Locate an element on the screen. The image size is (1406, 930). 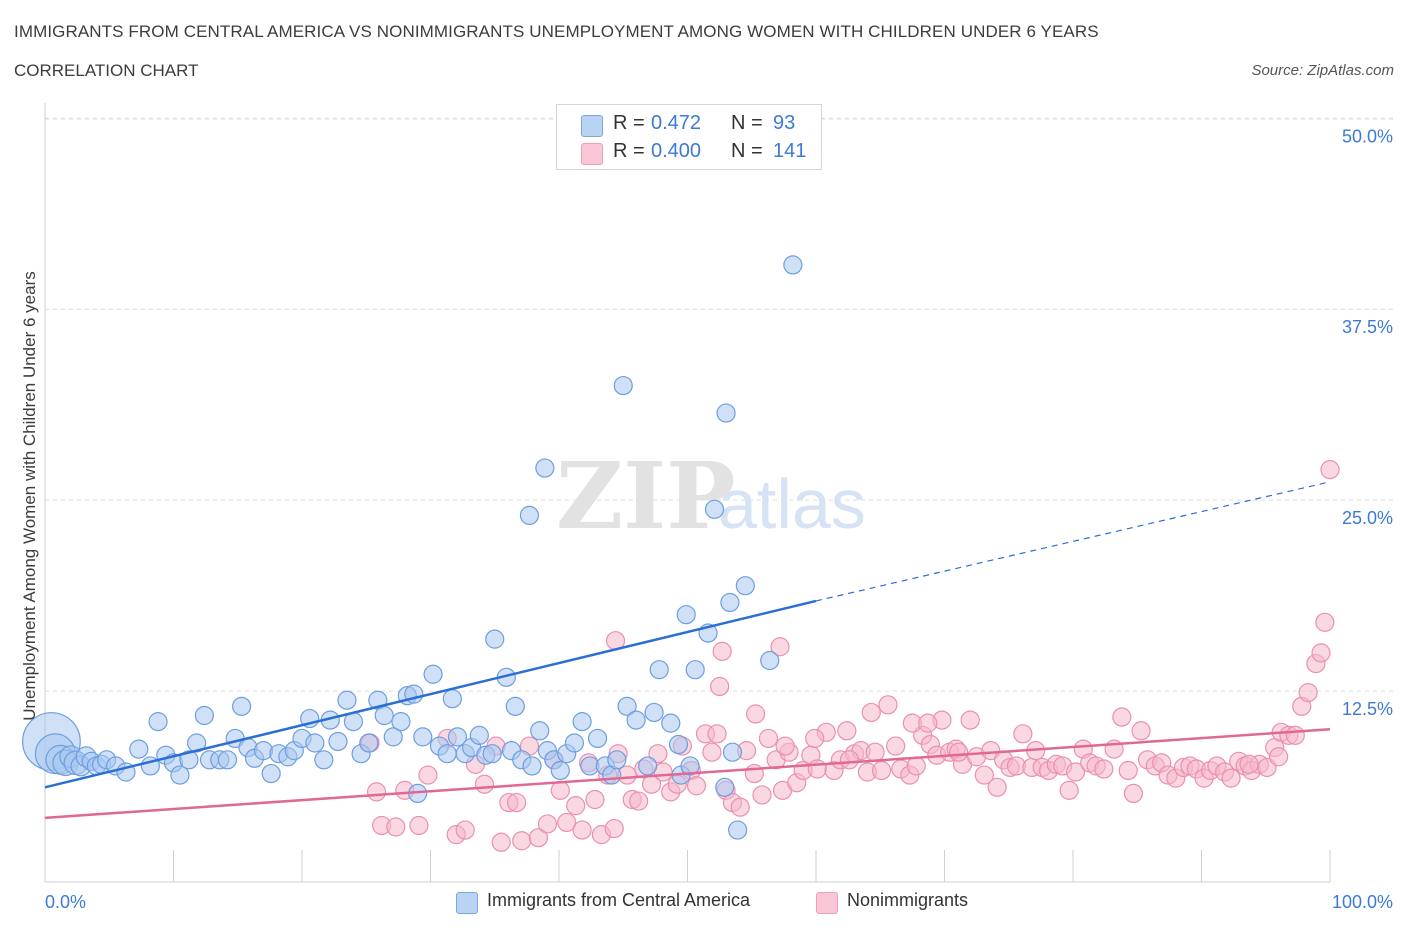
bottom-legend-swatch-blue is located at coordinates (467, 903).